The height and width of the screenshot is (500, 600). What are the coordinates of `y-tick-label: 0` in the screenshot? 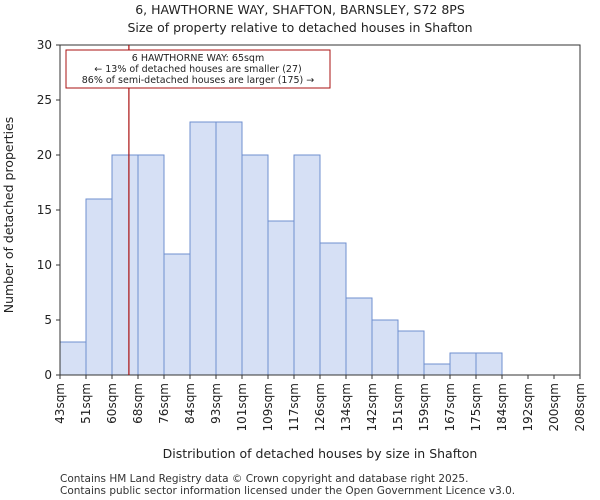 It's located at (48, 375).